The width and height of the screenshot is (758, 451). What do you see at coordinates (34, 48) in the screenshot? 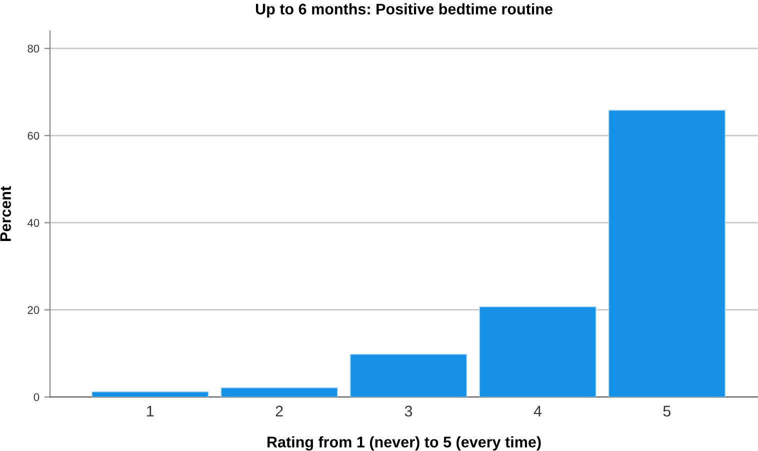
I see `y-tick-label: 80` at bounding box center [34, 48].